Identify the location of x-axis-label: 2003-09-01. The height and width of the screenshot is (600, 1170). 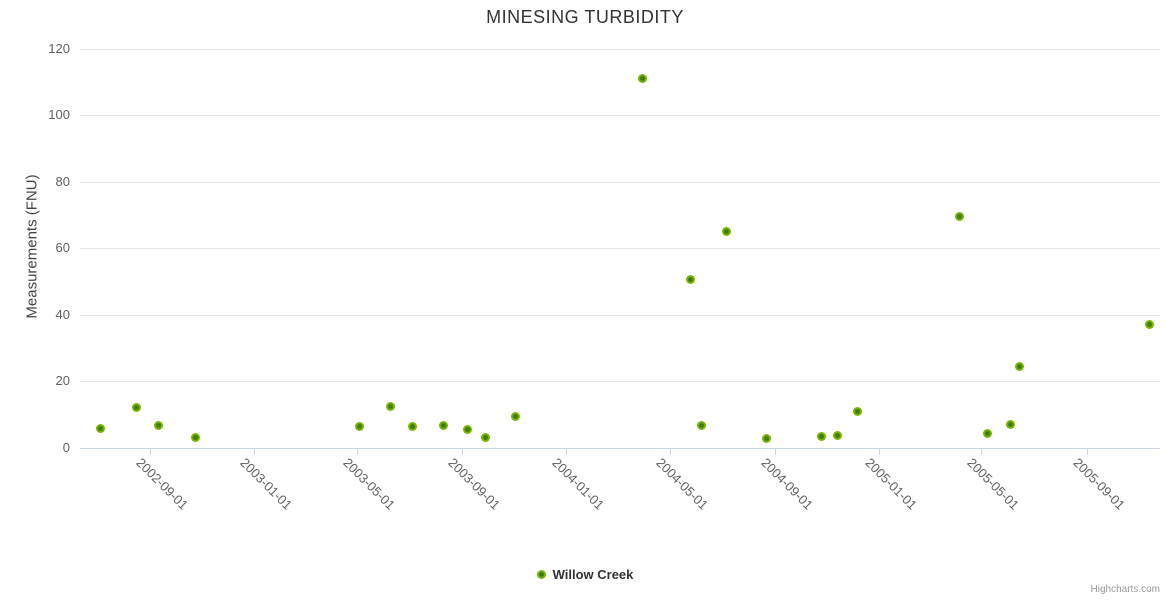
(474, 483).